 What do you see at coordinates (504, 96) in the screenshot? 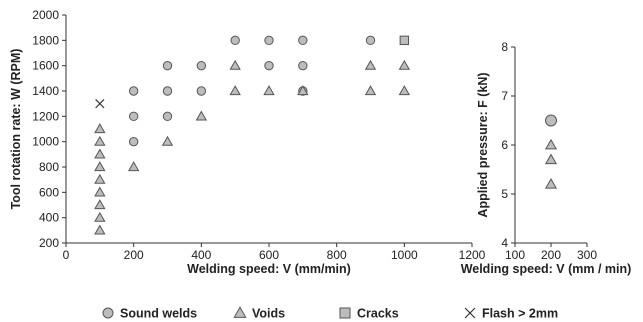
I see `y-tick-label: 7` at bounding box center [504, 96].